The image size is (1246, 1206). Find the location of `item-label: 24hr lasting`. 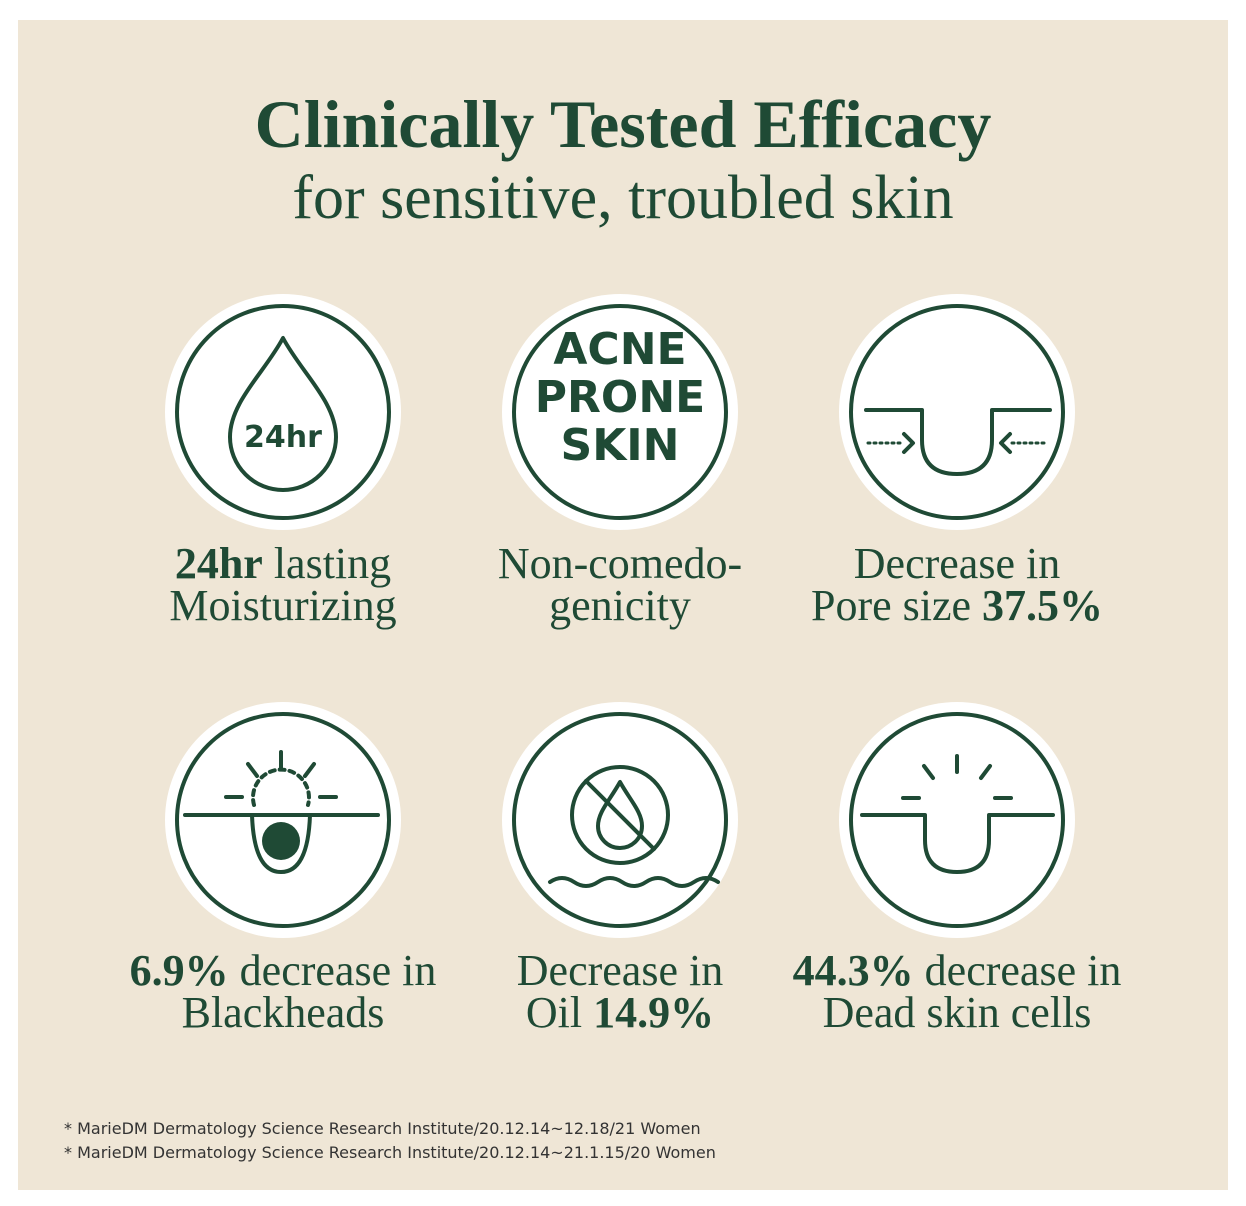

item-label: 24hr lasting is located at coordinates (283, 563).